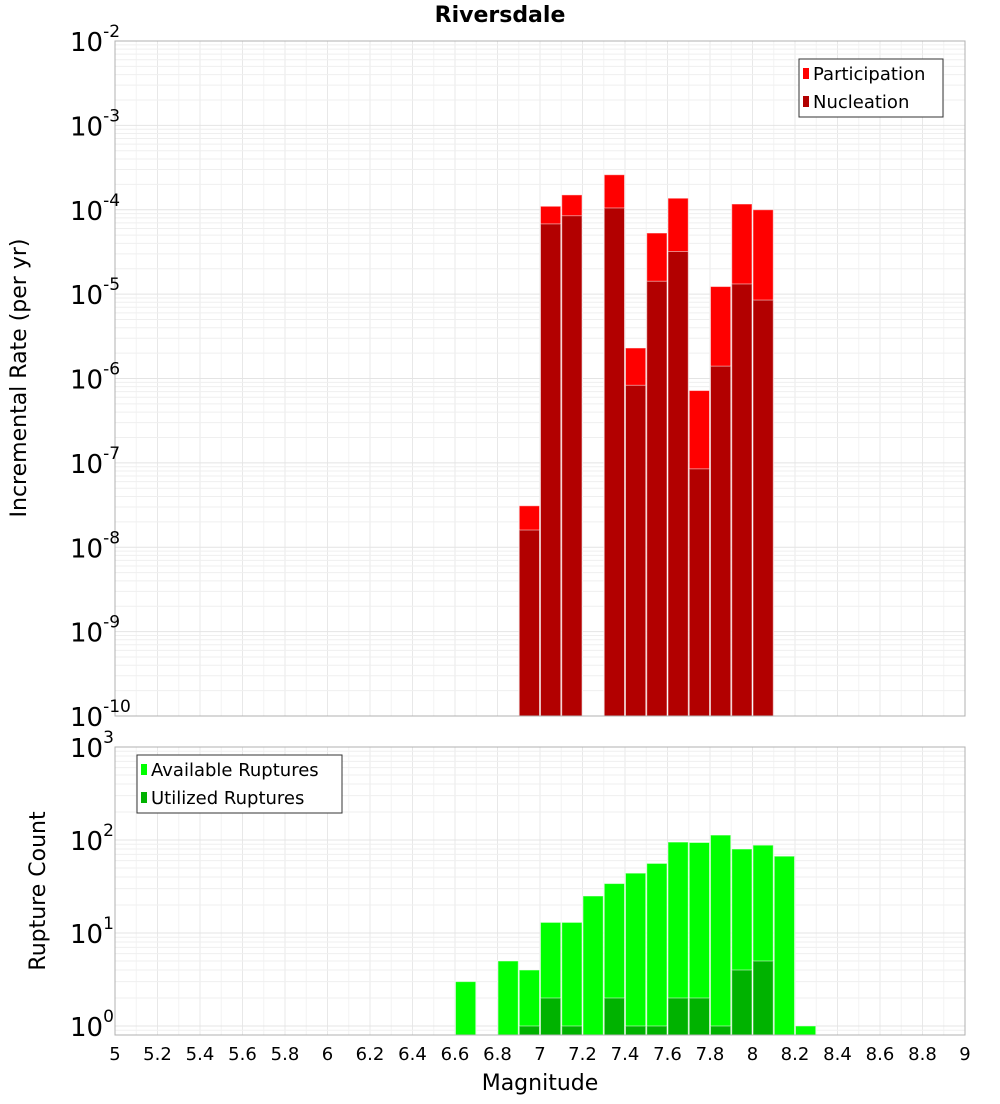 The width and height of the screenshot is (1000, 1104). What do you see at coordinates (861, 102) in the screenshot?
I see `legend-label: Nucleation` at bounding box center [861, 102].